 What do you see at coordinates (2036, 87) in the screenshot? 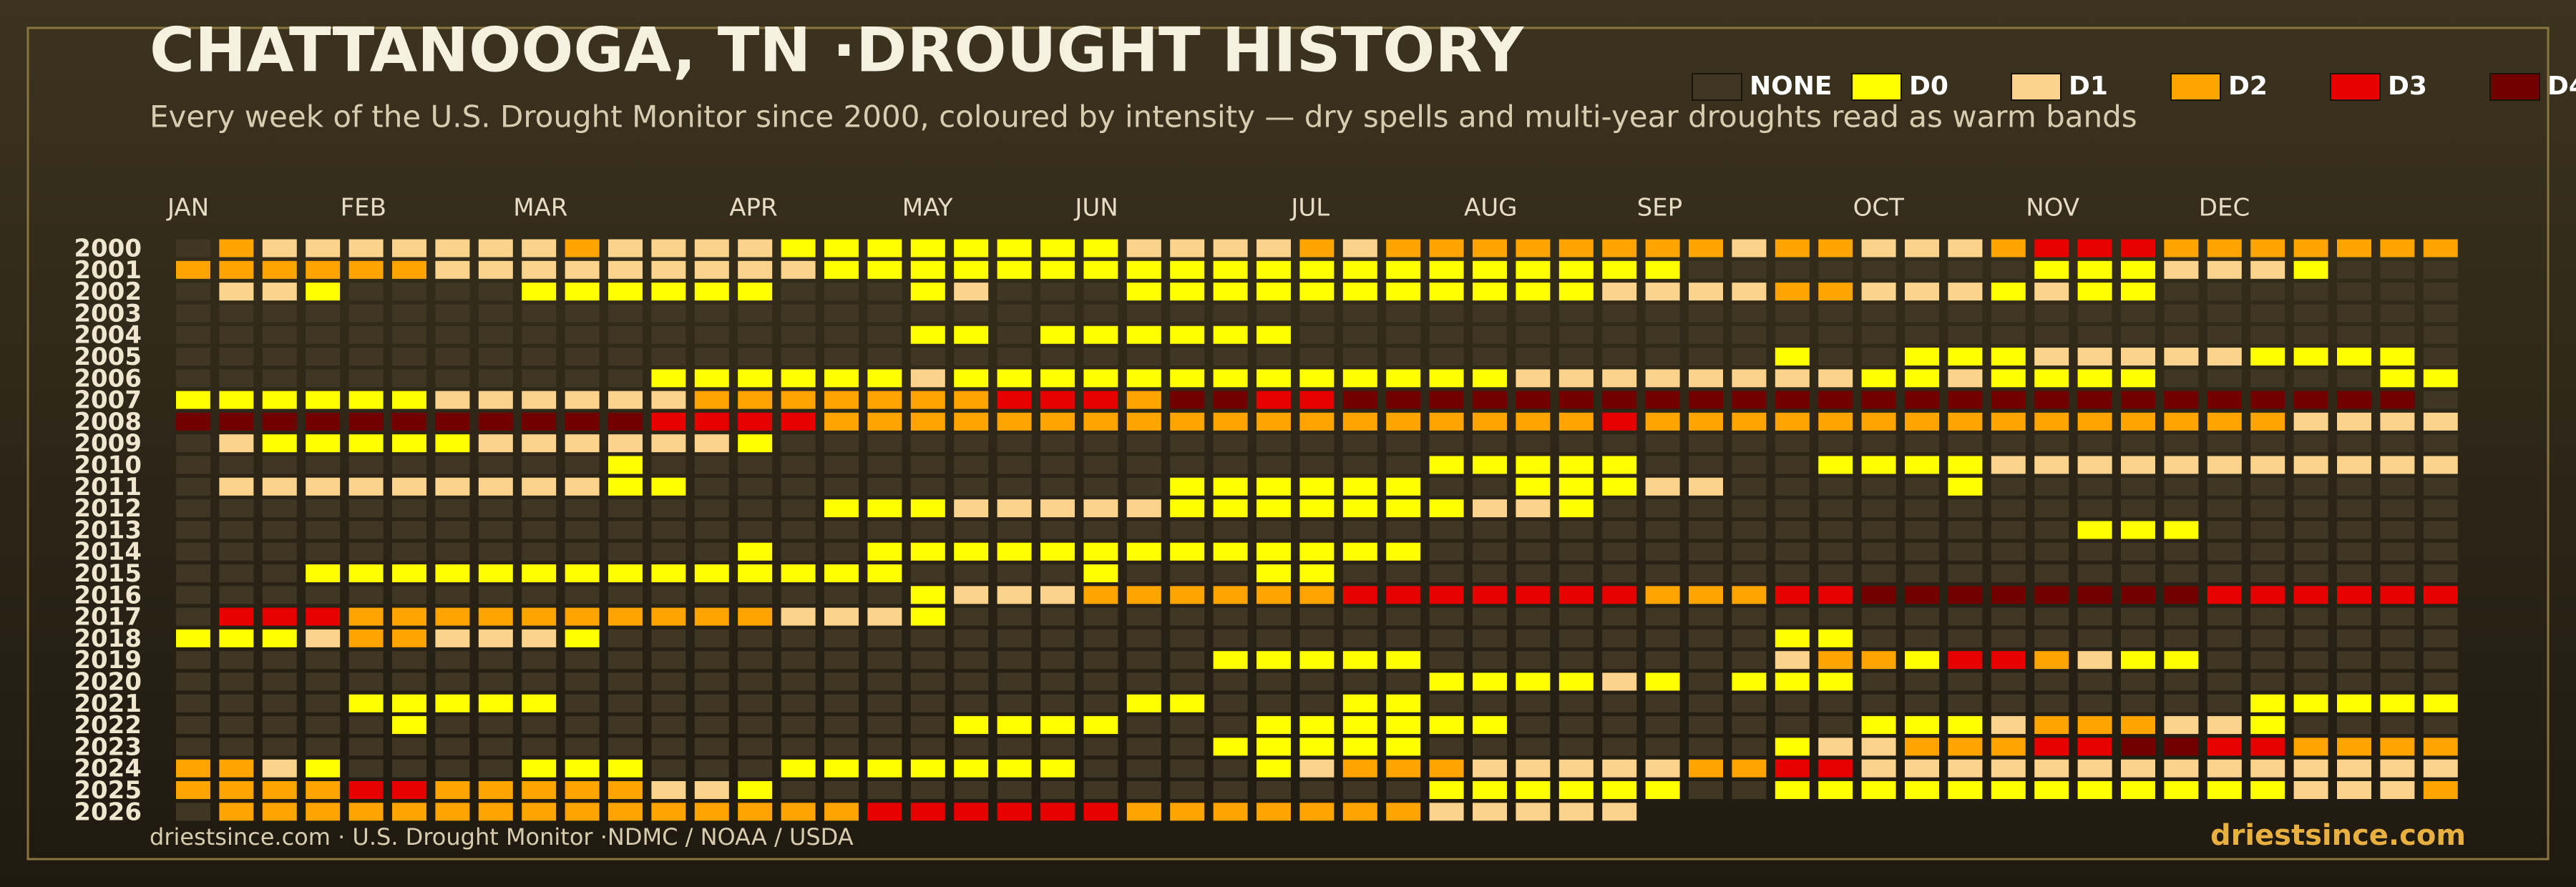
I see `legend-swatch` at bounding box center [2036, 87].